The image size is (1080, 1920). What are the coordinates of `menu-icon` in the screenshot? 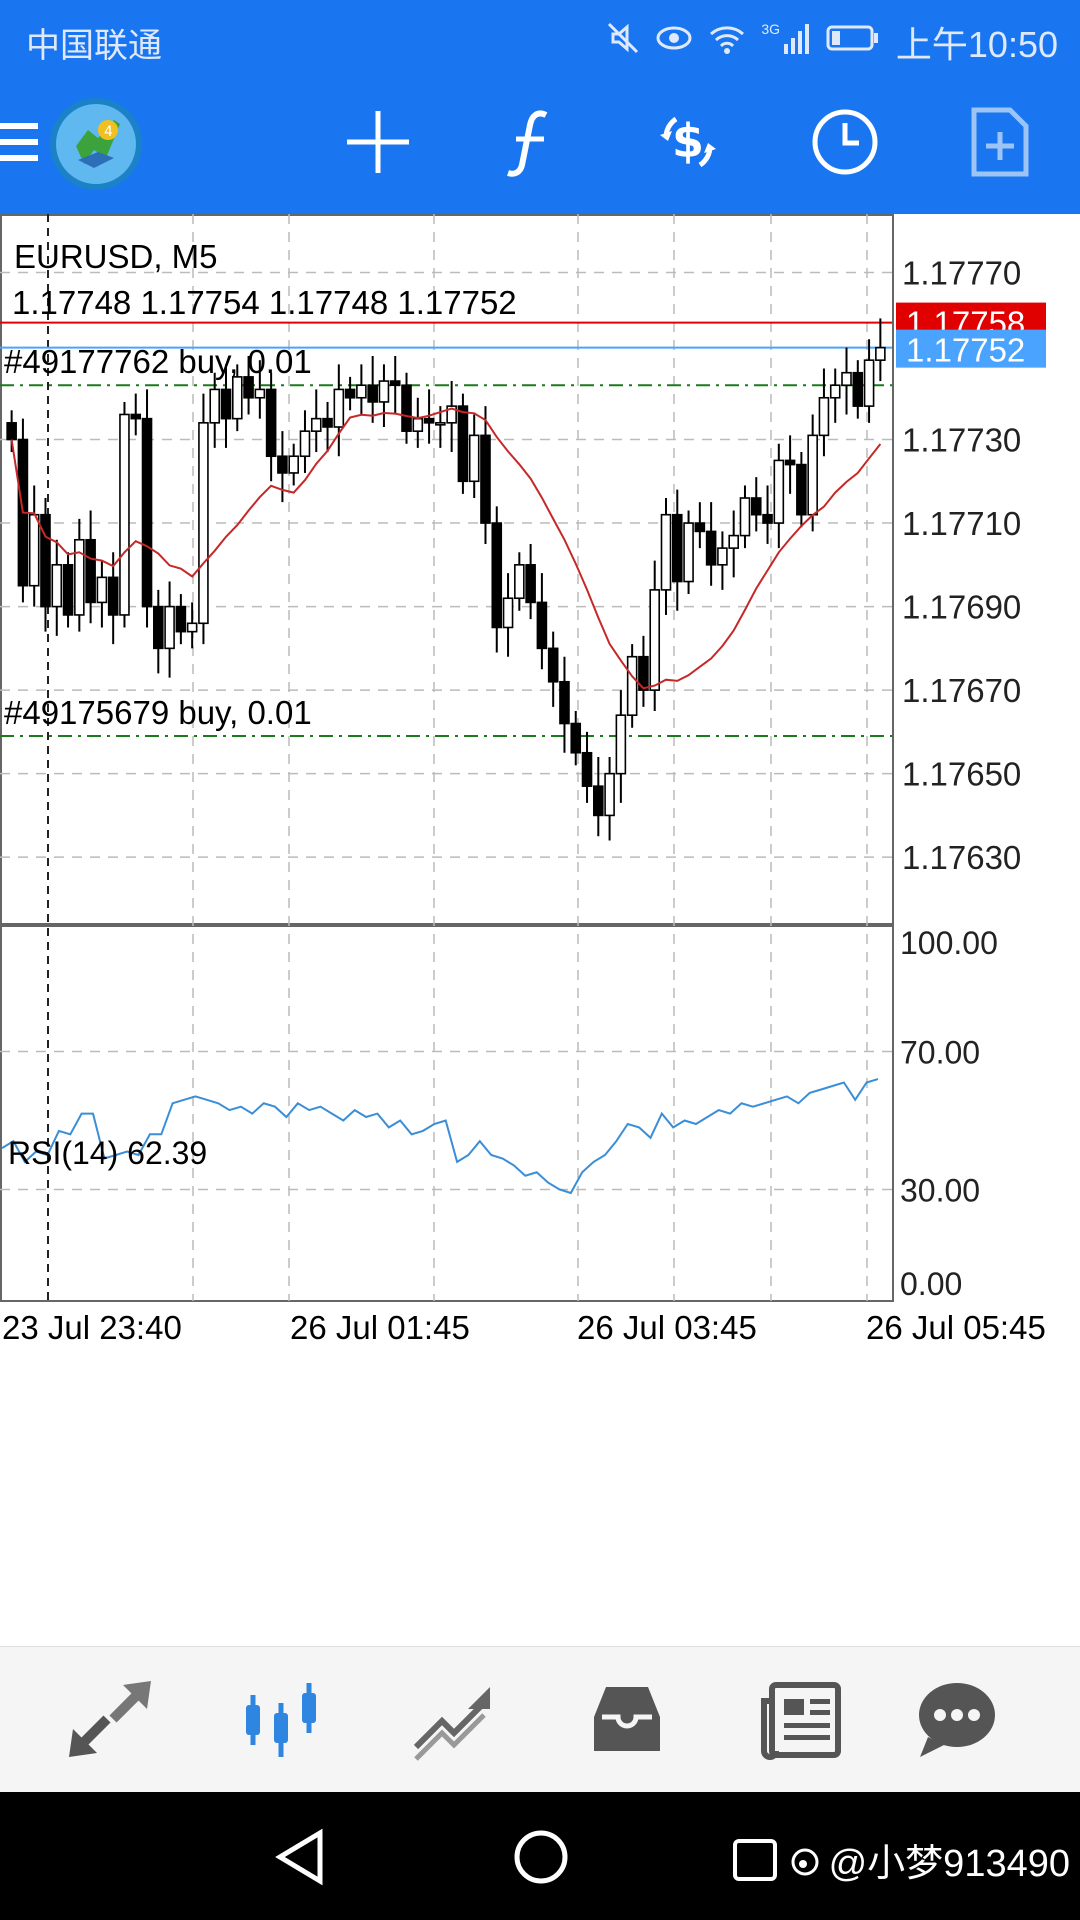 It's located at (29, 142).